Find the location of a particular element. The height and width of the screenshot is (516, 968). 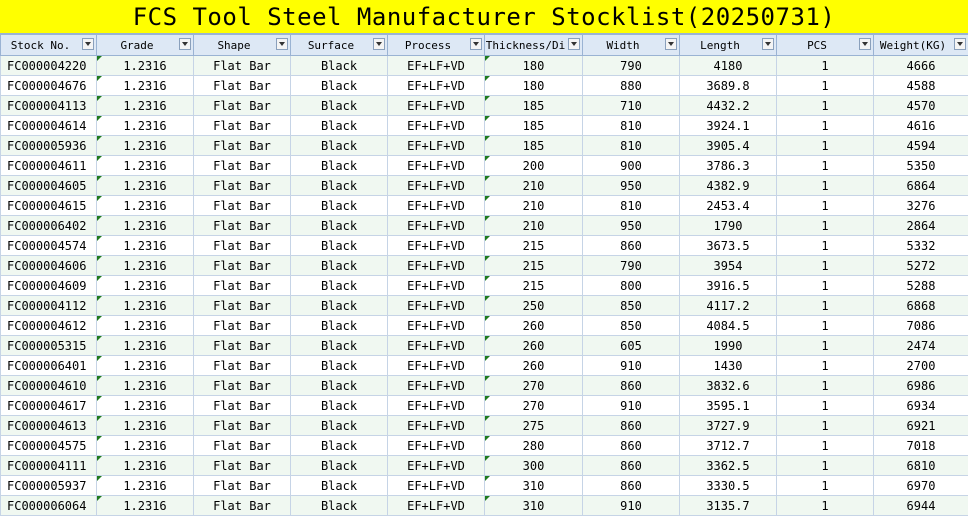

cell-width: 860 is located at coordinates (631, 466).